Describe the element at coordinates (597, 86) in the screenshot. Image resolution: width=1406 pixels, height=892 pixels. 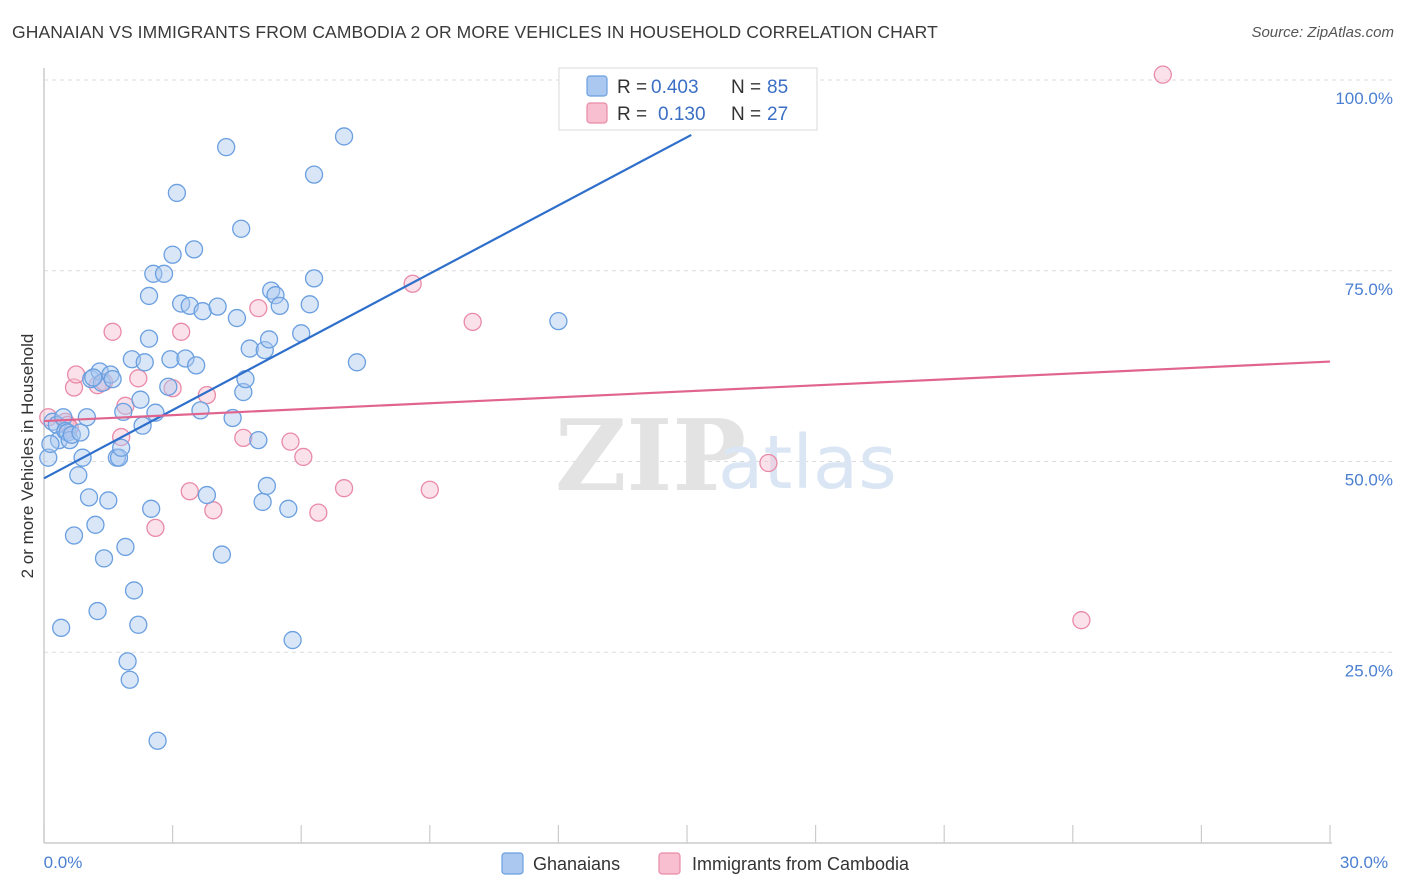
I see `legend-swatch-ghanaians` at that location.